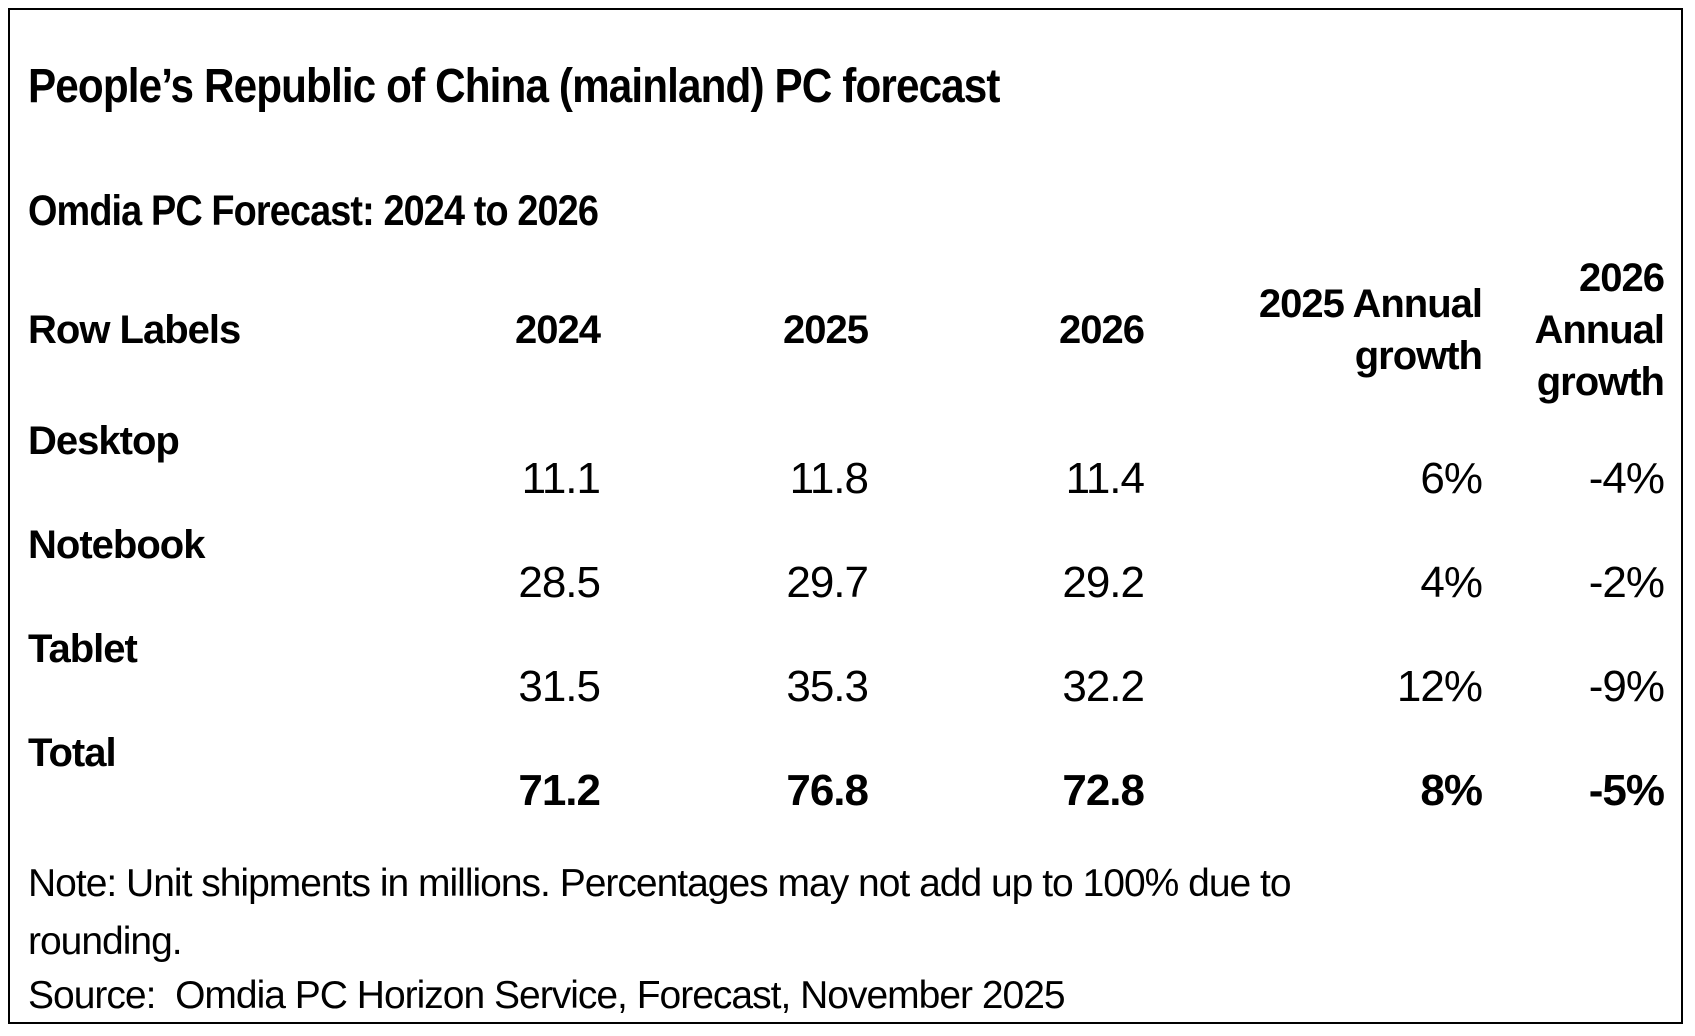 The height and width of the screenshot is (1036, 1695). What do you see at coordinates (1370, 329) in the screenshot?
I see `column-header-2025-annual-growth: 2025 Annual growth` at bounding box center [1370, 329].